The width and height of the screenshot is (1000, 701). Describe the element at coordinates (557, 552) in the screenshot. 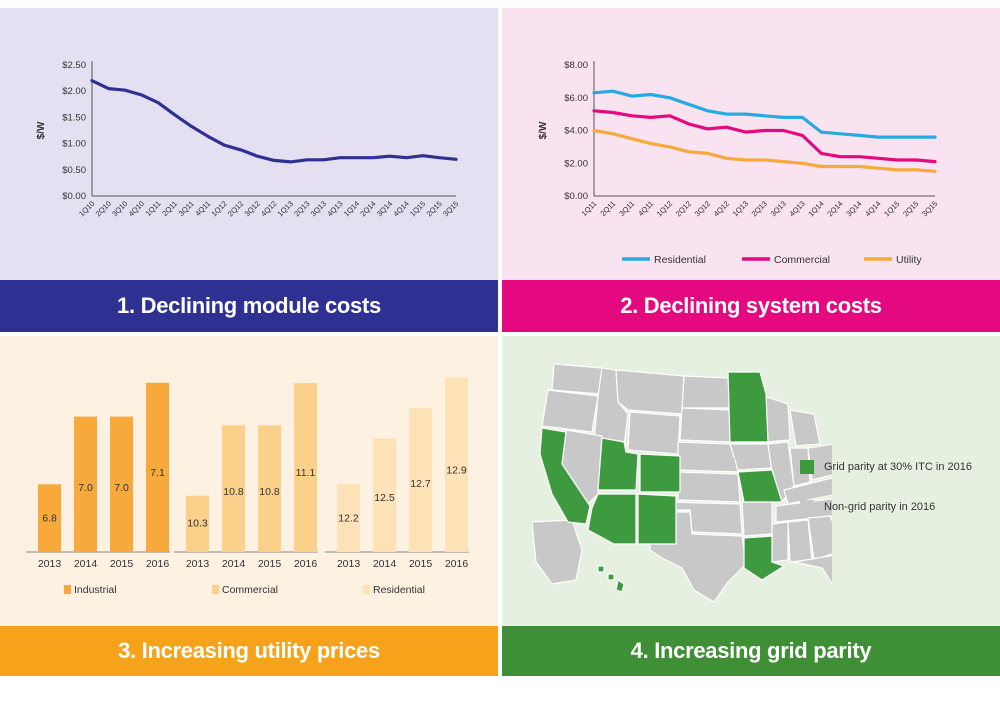

I see `alaska-state` at that location.